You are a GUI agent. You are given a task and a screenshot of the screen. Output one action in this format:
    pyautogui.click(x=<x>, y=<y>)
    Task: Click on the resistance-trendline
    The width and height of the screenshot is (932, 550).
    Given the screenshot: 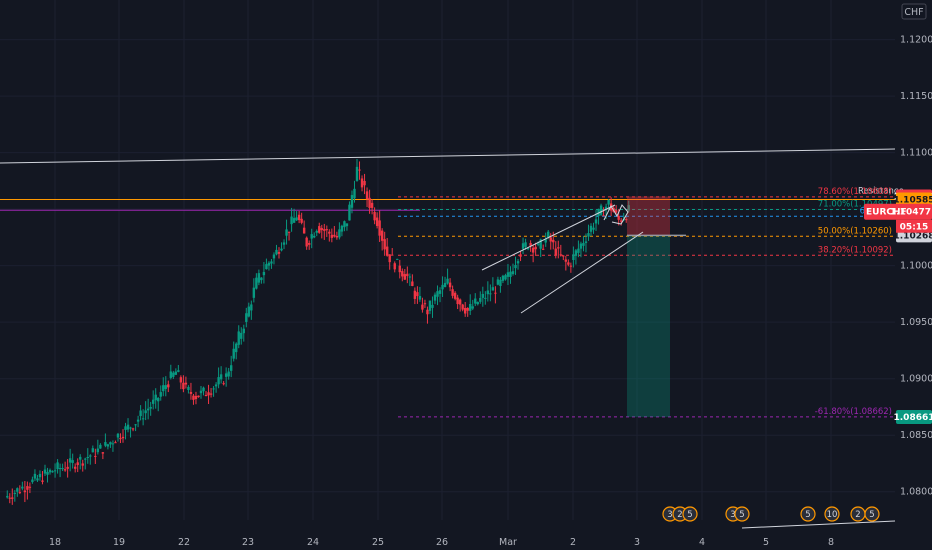 What is the action you would take?
    pyautogui.click(x=448, y=156)
    